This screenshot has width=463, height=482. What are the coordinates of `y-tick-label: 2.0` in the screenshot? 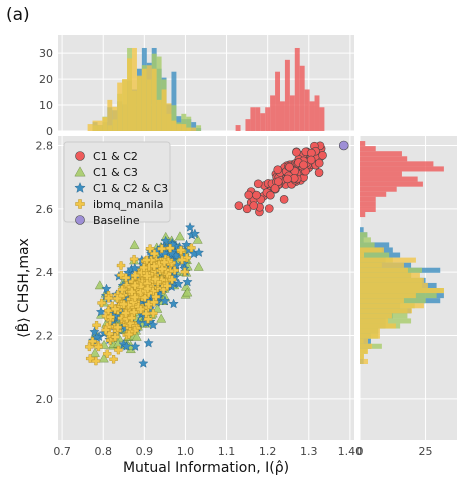 It's located at (45, 399).